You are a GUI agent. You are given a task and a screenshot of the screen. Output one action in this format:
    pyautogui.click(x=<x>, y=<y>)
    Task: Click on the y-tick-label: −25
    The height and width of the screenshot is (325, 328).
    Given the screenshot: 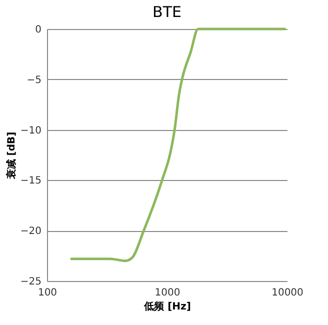 What is the action you would take?
    pyautogui.click(x=31, y=282)
    